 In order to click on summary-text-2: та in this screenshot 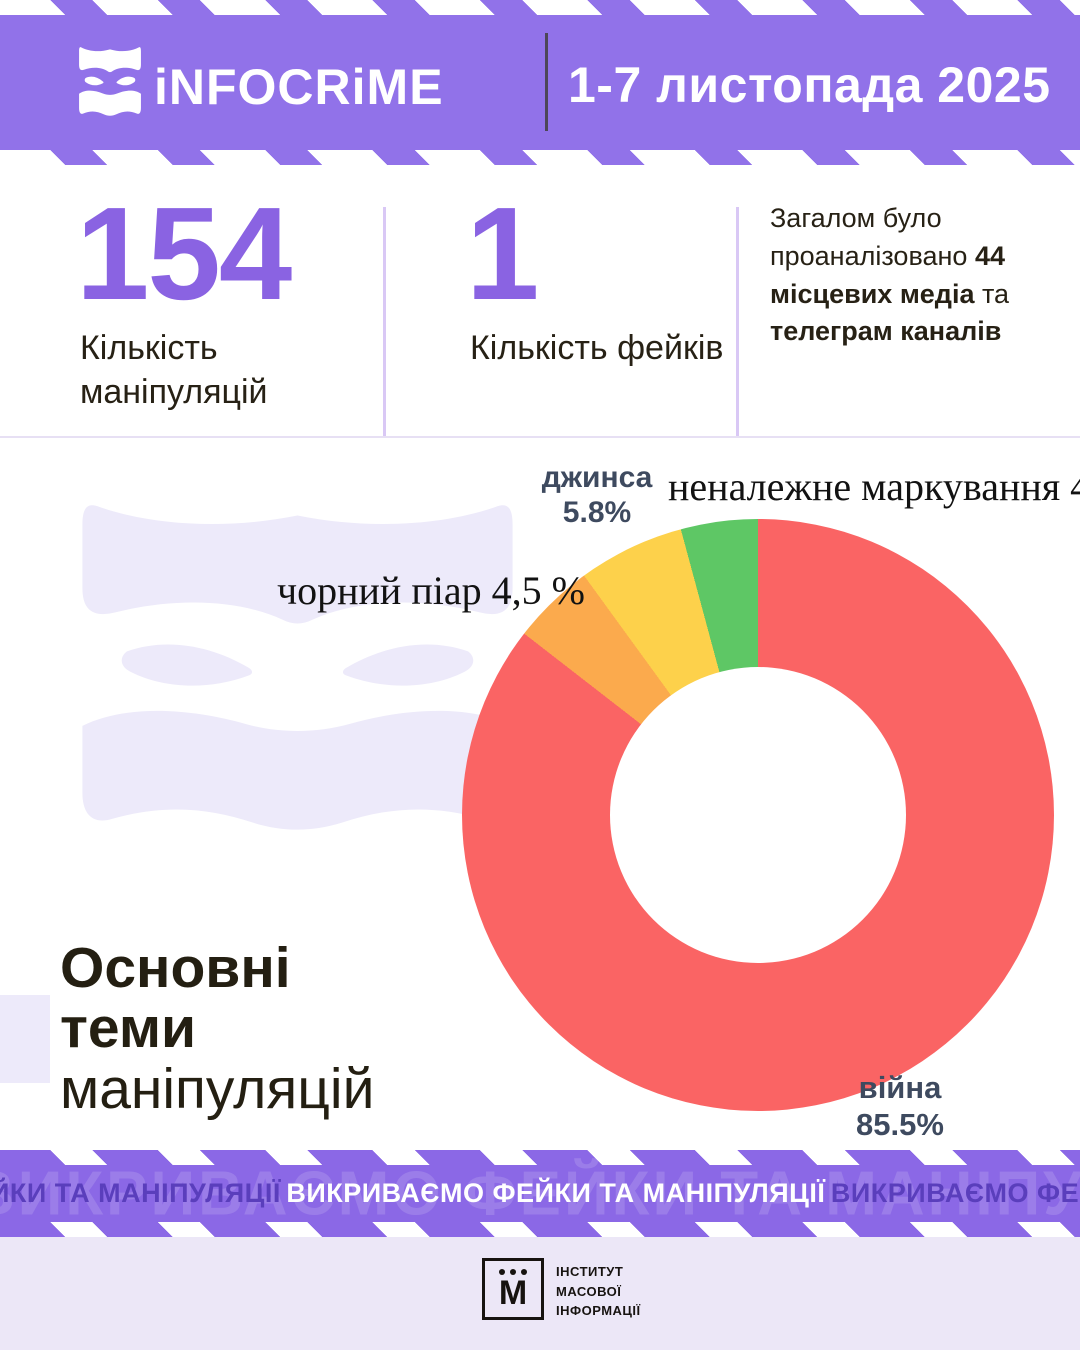, I will do `click(995, 293)`.